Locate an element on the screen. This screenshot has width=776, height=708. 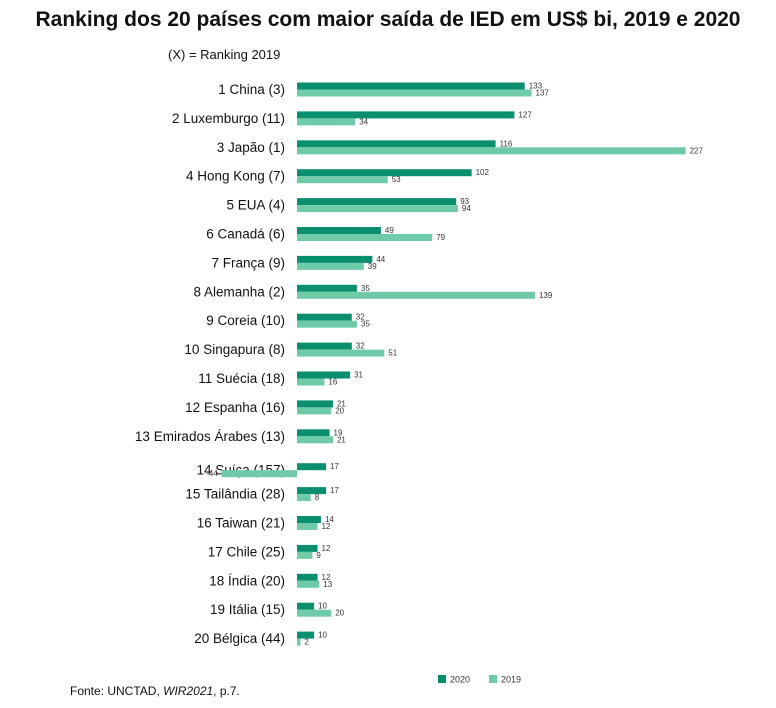
category-label: 13 Emirados Árabes (13) is located at coordinates (210, 436).